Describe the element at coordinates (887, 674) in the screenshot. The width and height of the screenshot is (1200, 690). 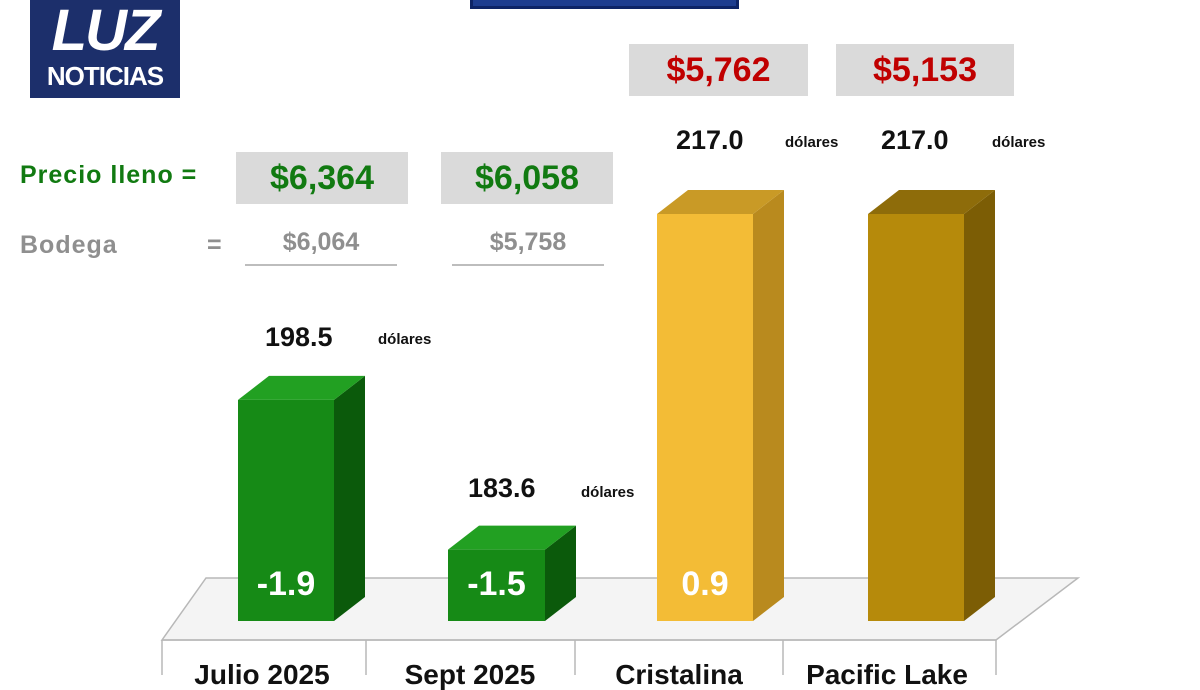
I see `category-label-pacific: Pacific Lake` at that location.